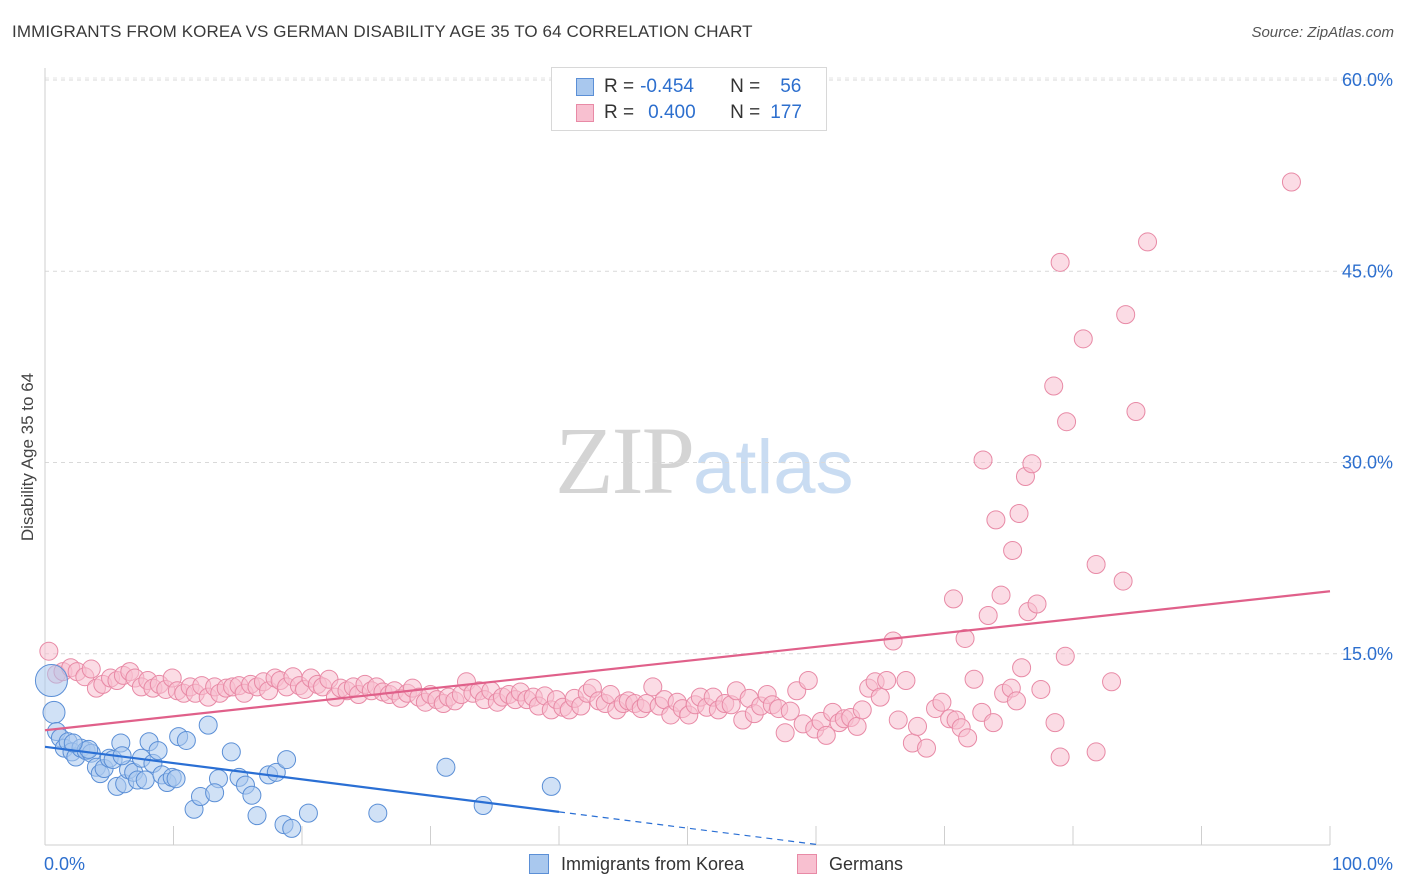 This screenshot has height=892, width=1406. Describe the element at coordinates (791, 86) in the screenshot. I see `legend-n-value: 56` at that location.